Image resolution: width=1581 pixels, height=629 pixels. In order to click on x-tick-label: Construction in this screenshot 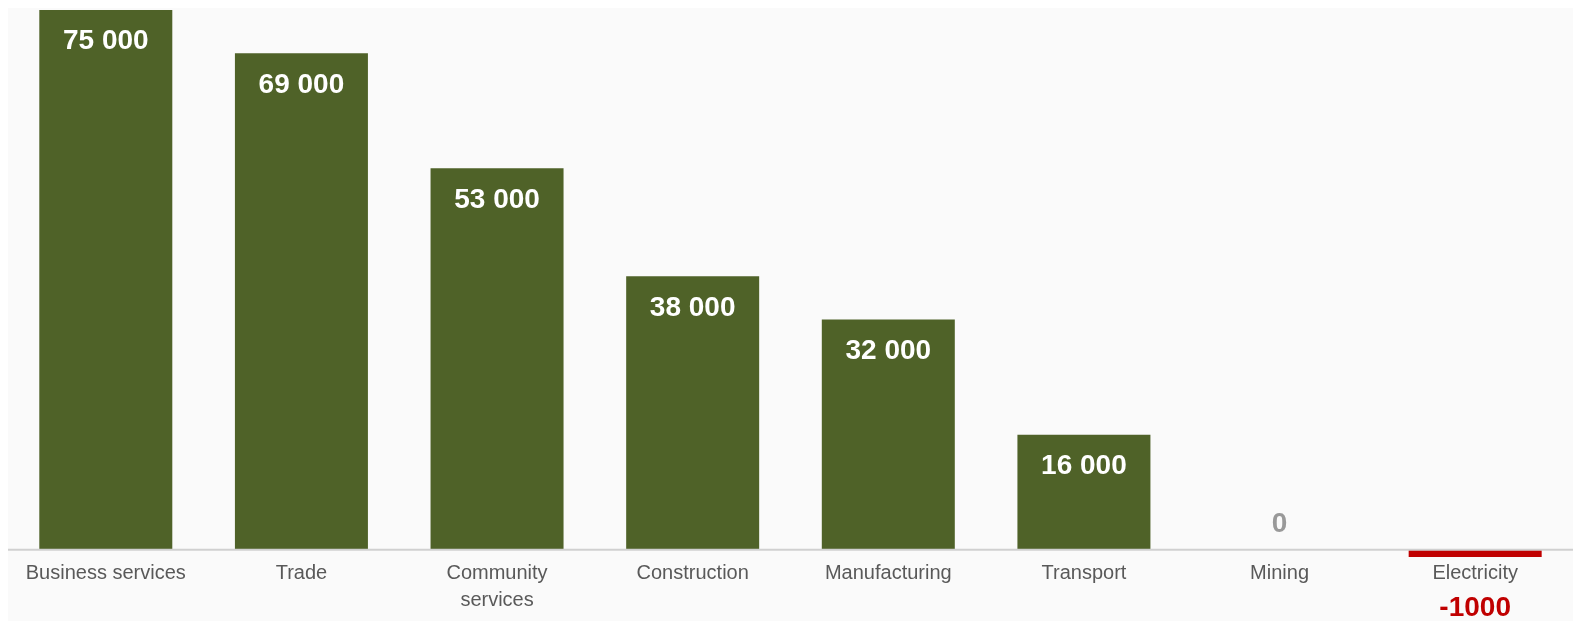, I will do `click(692, 572)`.